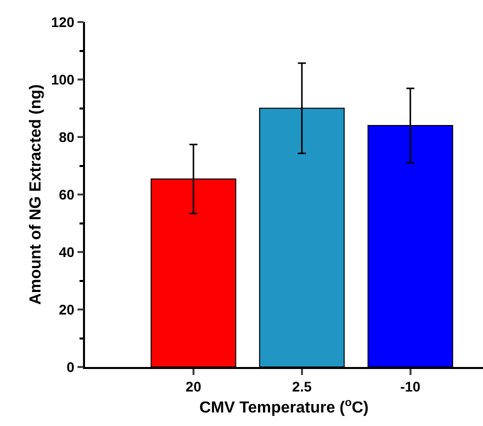 The width and height of the screenshot is (483, 426). What do you see at coordinates (63, 79) in the screenshot?
I see `y-tick-label: 100` at bounding box center [63, 79].